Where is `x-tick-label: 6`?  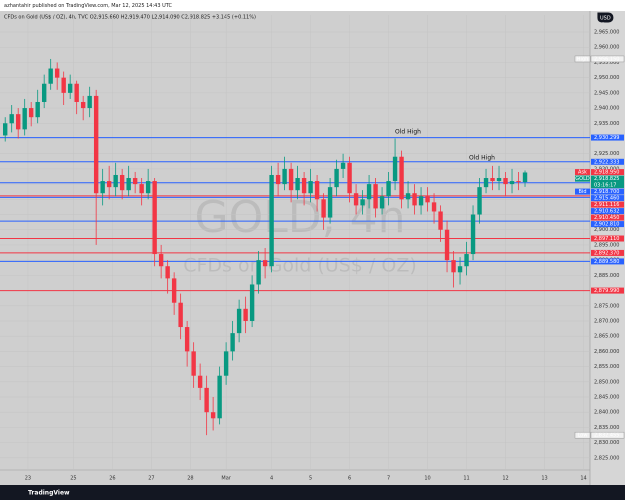 x-tick-label: 6 is located at coordinates (349, 479).